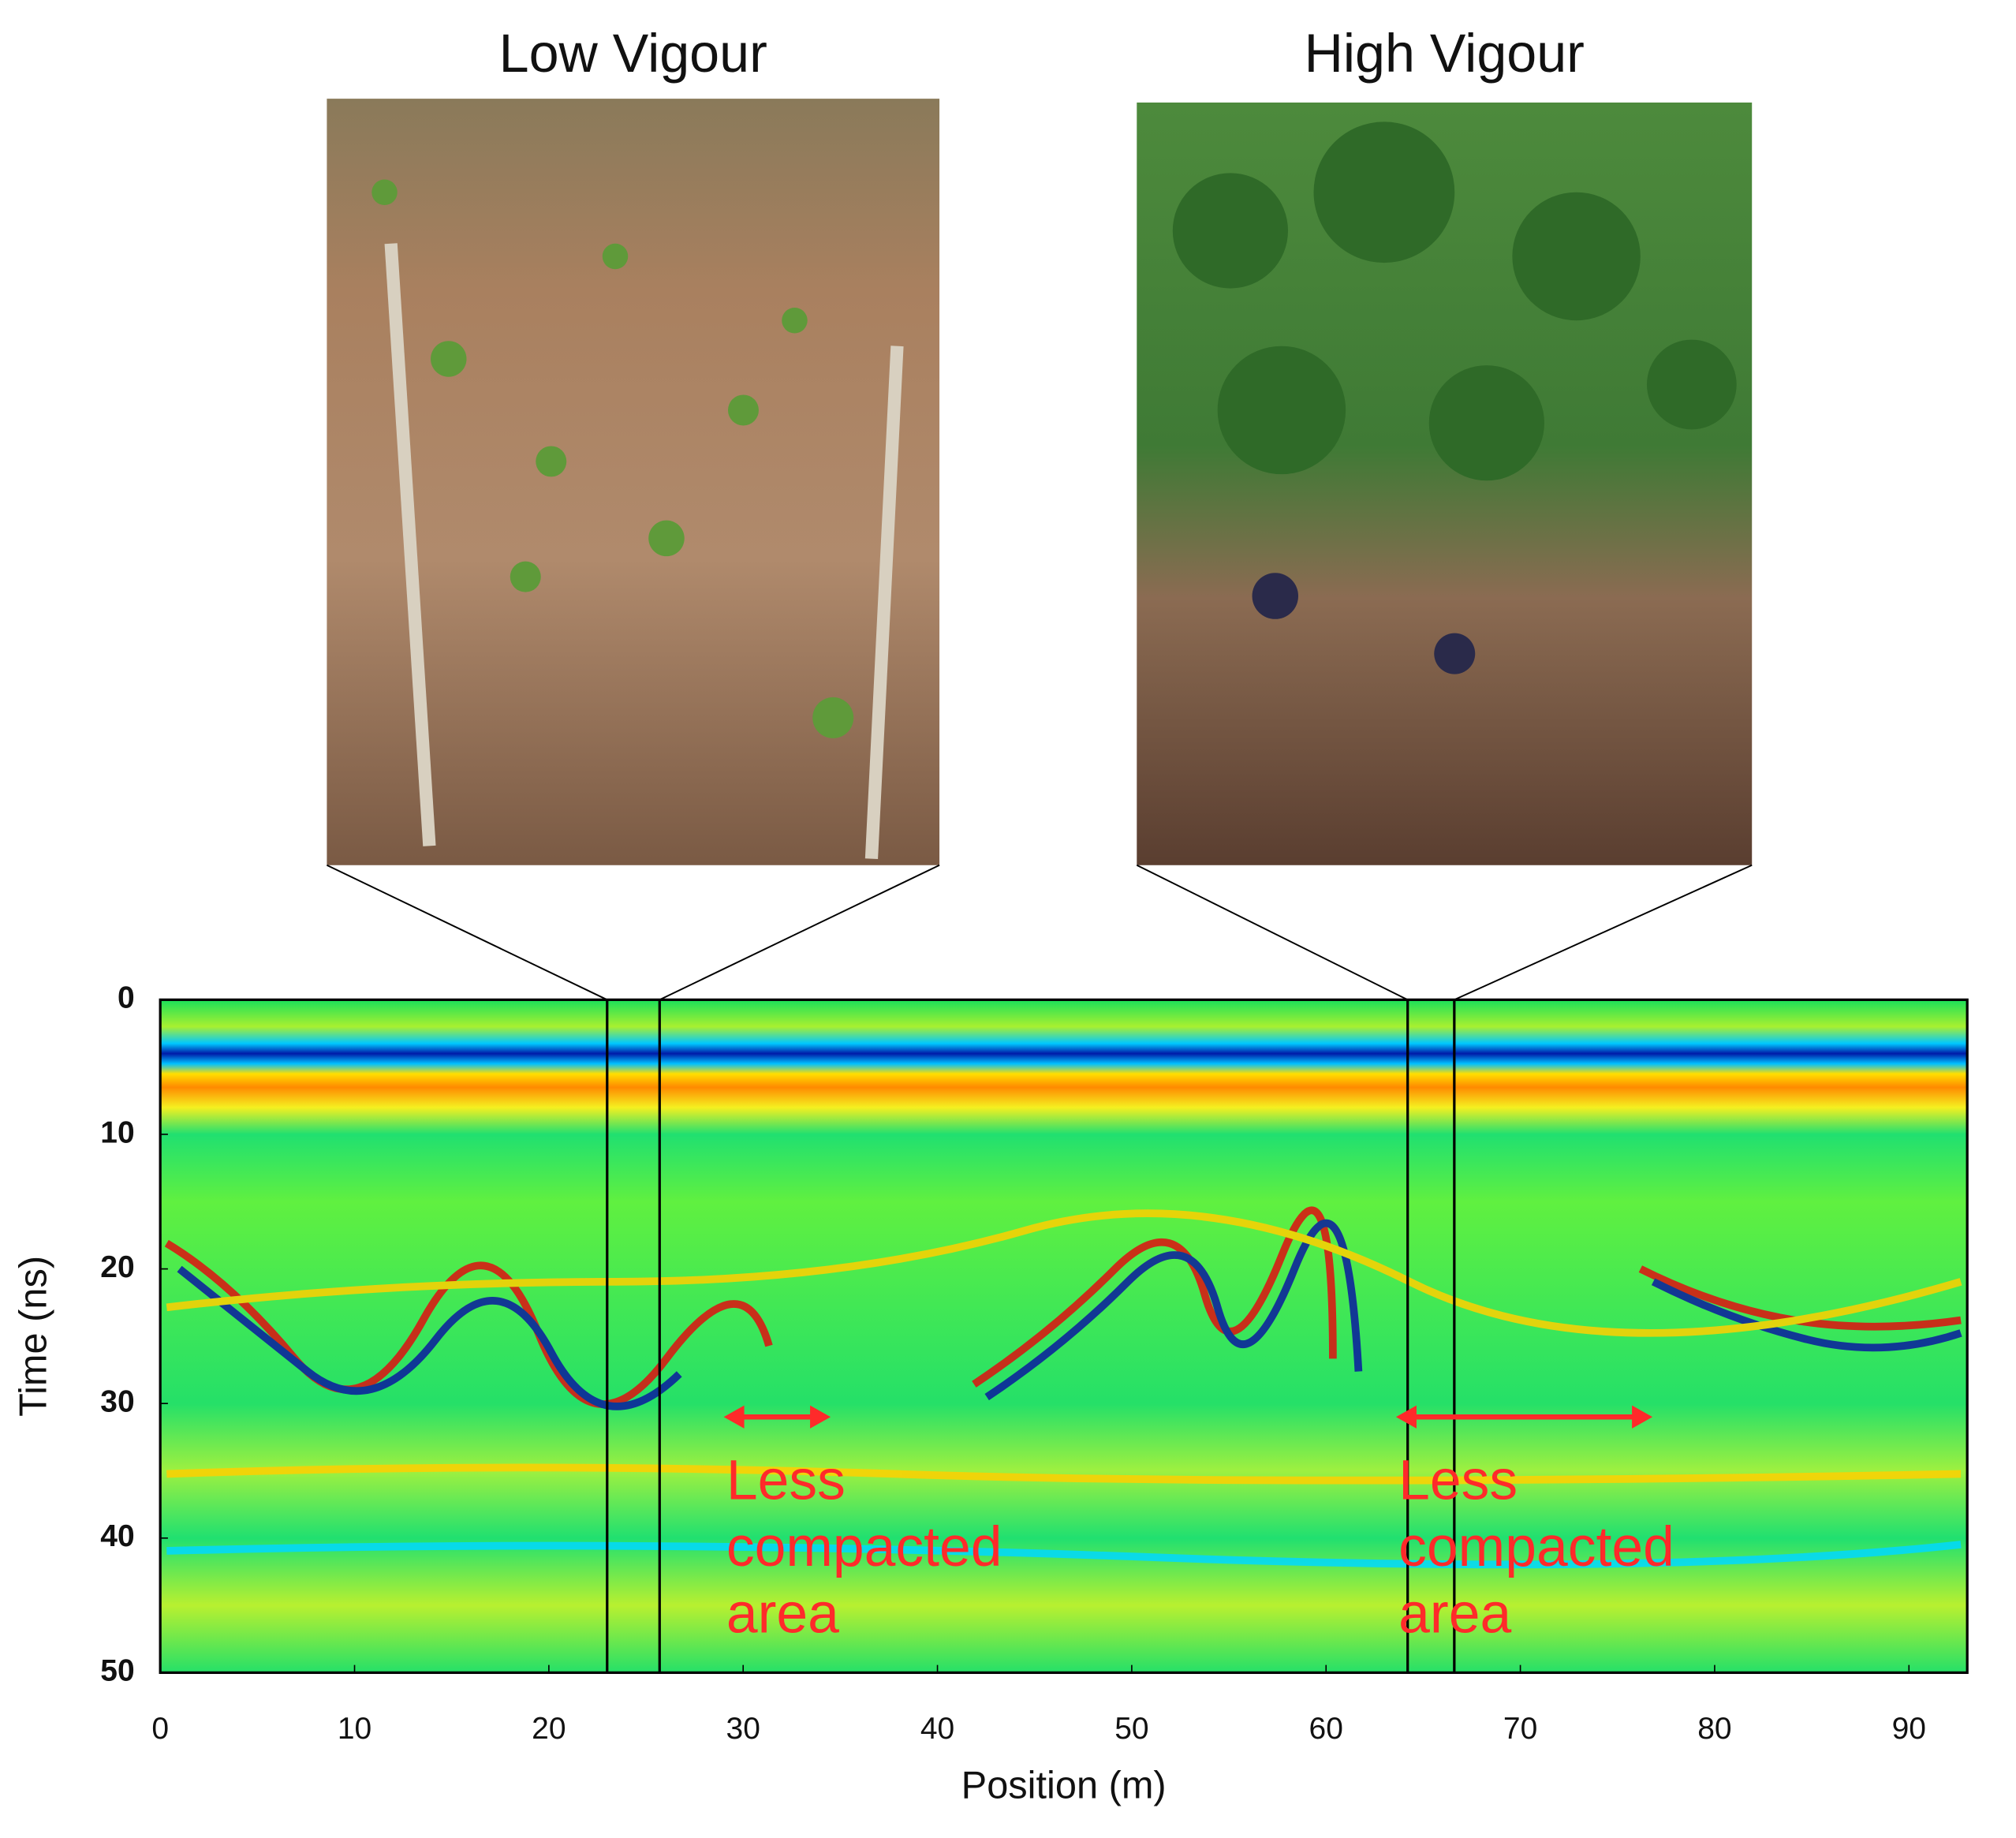  I want to click on y-tick-label: 0, so click(126, 998).